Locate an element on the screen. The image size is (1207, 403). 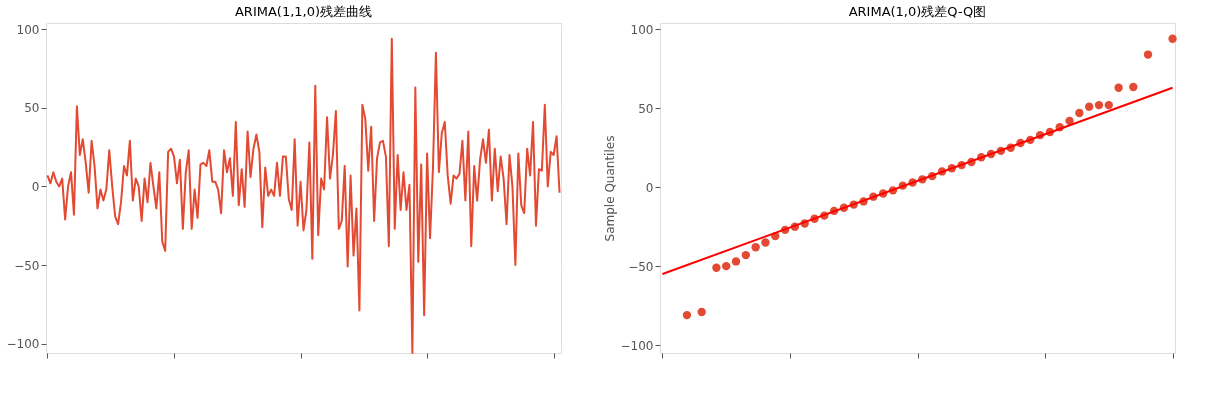
chart-title: ARIMA(1,1,0)残差曲线 is located at coordinates (303, 11).